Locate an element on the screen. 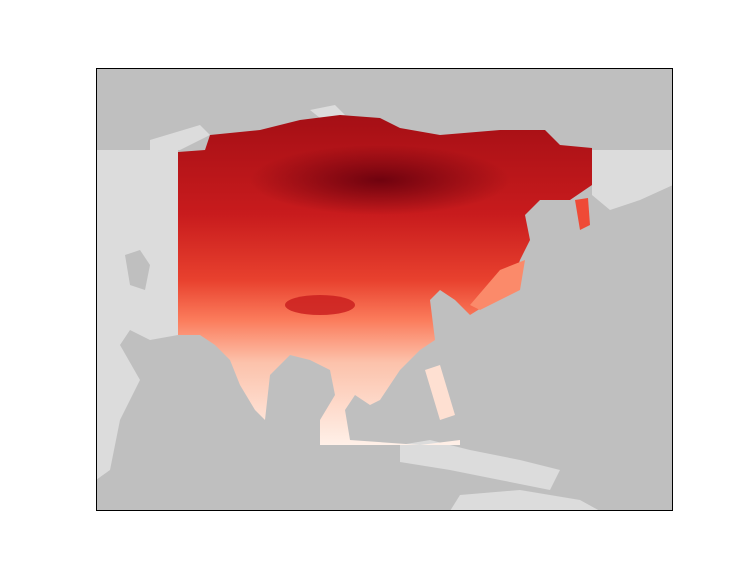  heat-japan is located at coordinates (497, 285).